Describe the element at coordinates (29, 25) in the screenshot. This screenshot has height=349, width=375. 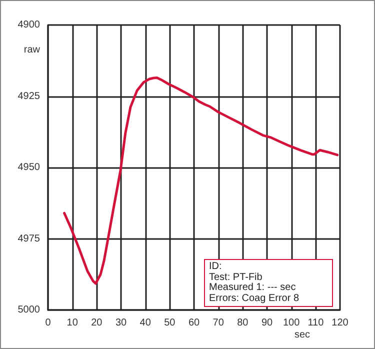
I see `y-tick-label: 4900` at that location.